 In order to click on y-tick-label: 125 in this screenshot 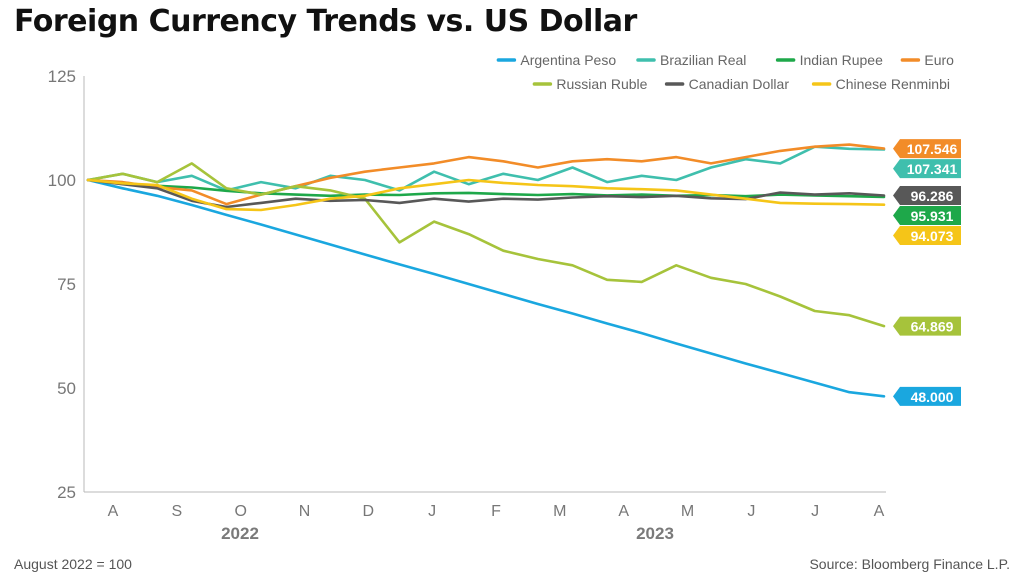, I will do `click(62, 76)`.